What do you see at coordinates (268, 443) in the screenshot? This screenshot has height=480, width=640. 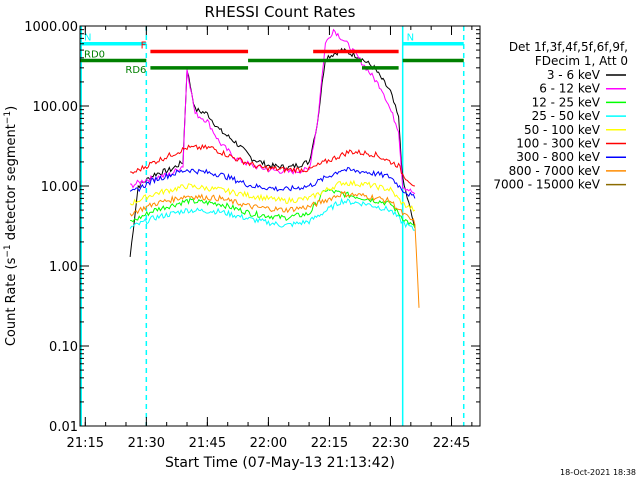 I see `x-tick-label-3: 22:00` at bounding box center [268, 443].